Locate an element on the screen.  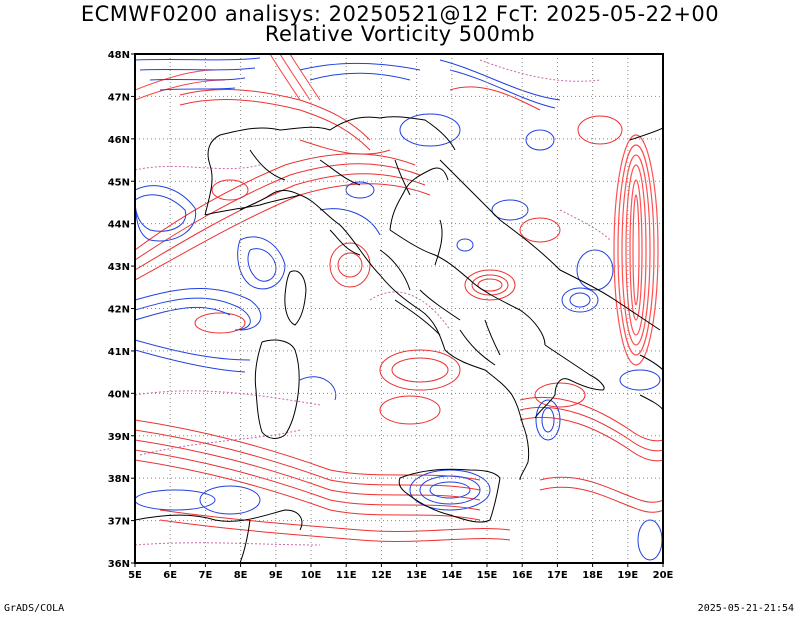
lat-tick-label: 36N is located at coordinates (119, 564).